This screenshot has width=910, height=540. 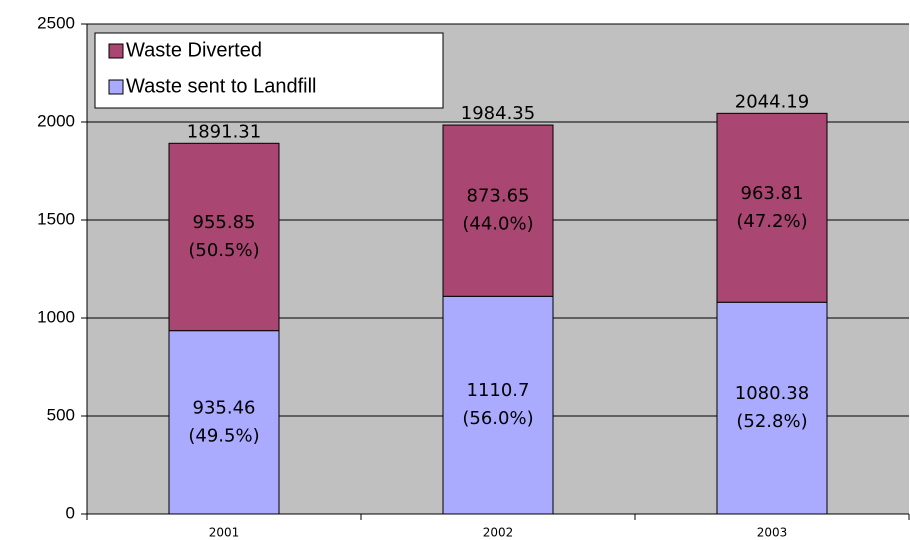 What do you see at coordinates (56, 218) in the screenshot?
I see `y-tick-label: 1500` at bounding box center [56, 218].